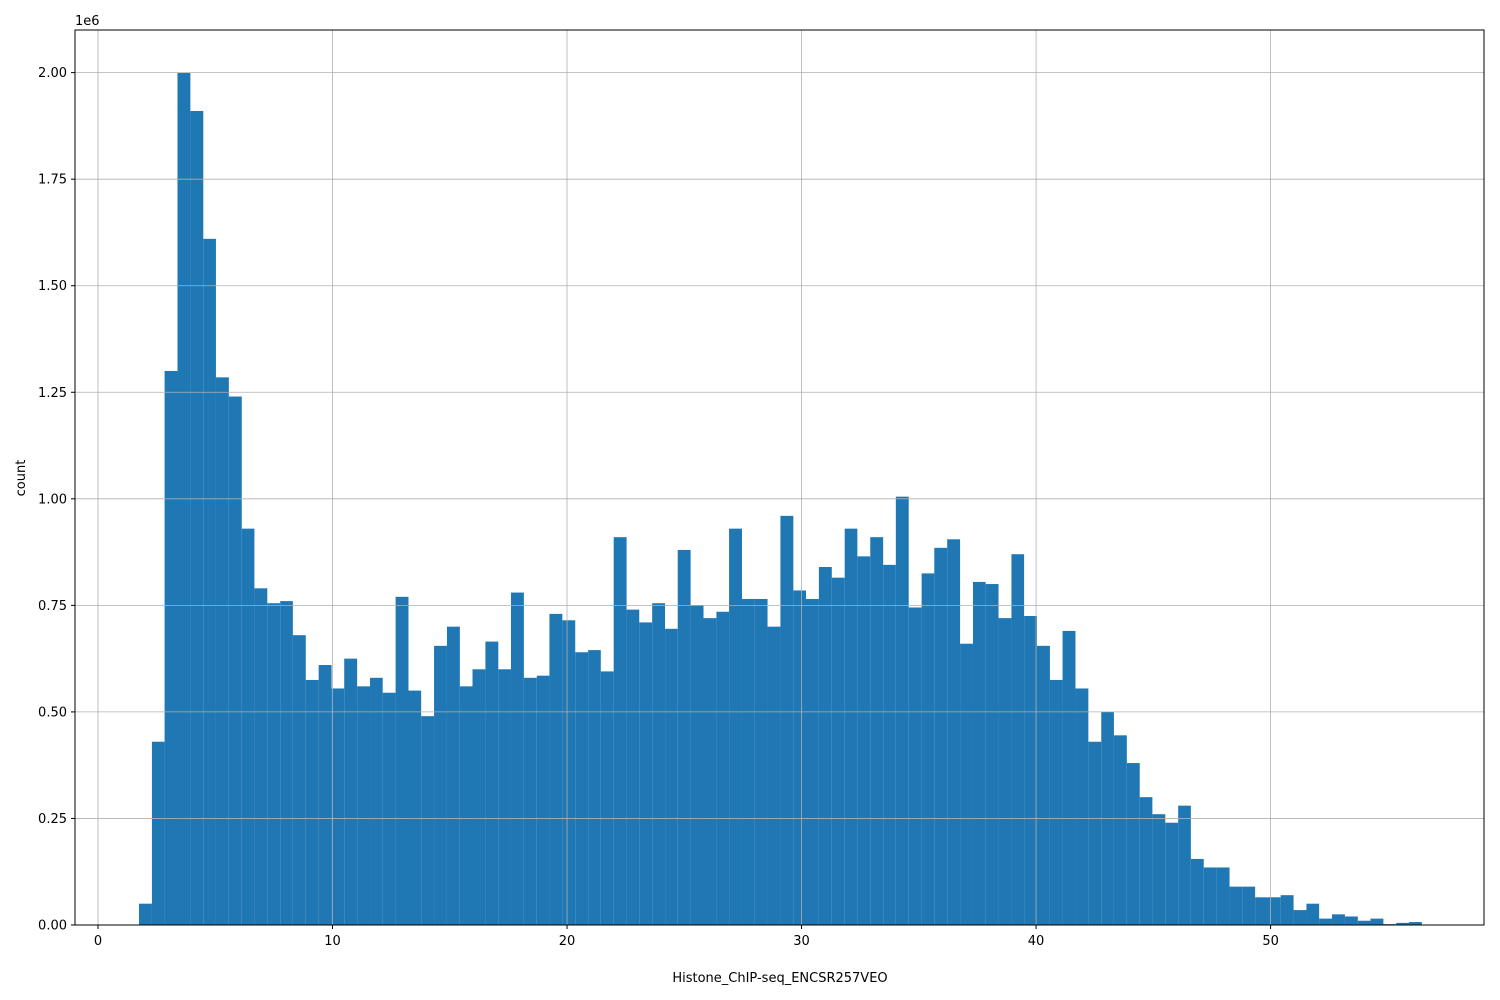 This screenshot has width=1500, height=1000. What do you see at coordinates (52, 73) in the screenshot?
I see `y-tick-label: 2.00` at bounding box center [52, 73].